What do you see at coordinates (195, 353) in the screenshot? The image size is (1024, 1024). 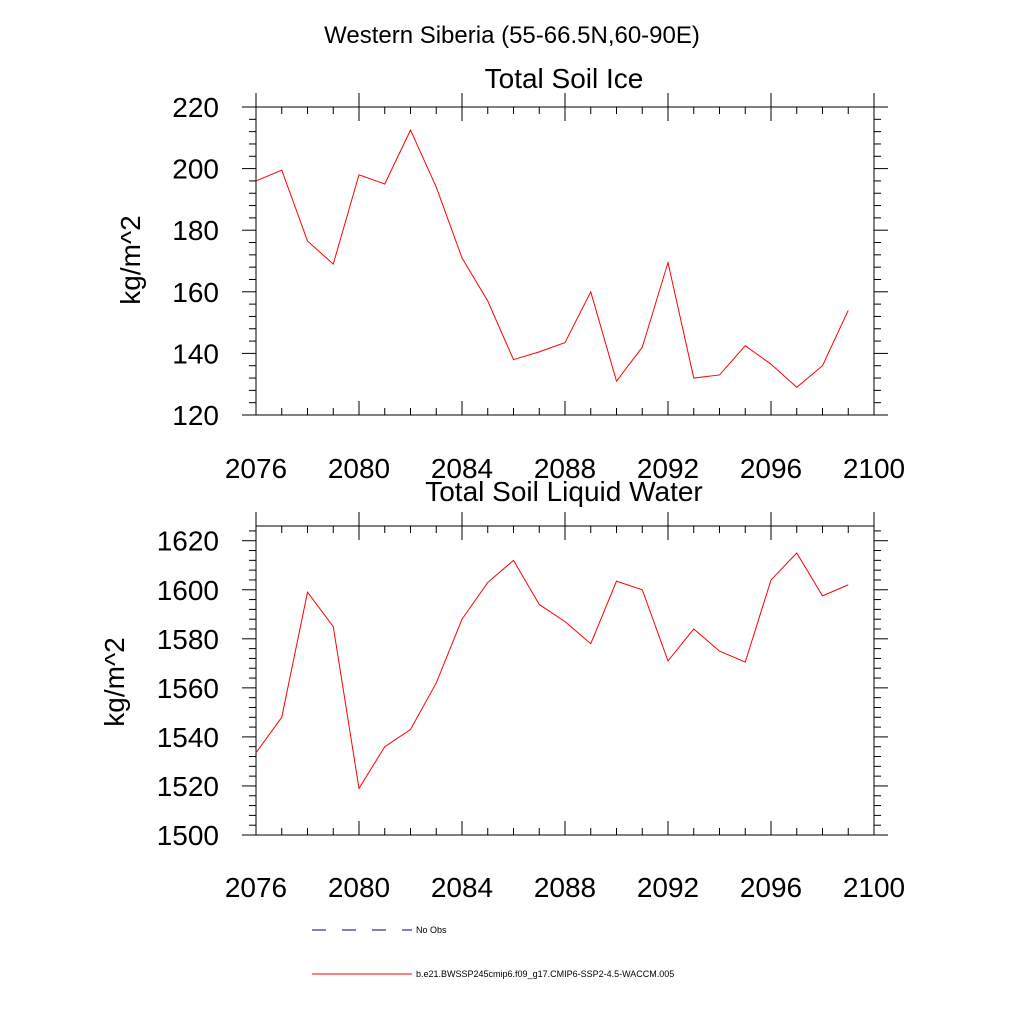 I see `y-tick-label: 140` at bounding box center [195, 353].